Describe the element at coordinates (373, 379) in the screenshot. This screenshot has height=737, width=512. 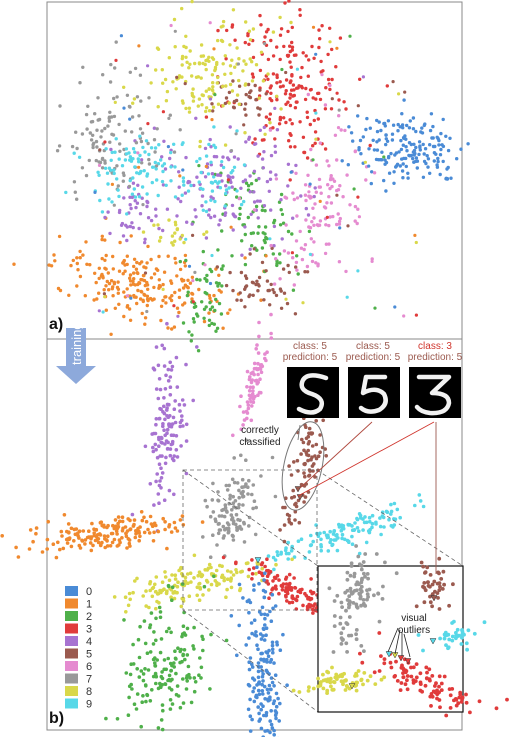
I see `digit-sample-2: class: 5 prediction: 5` at that location.